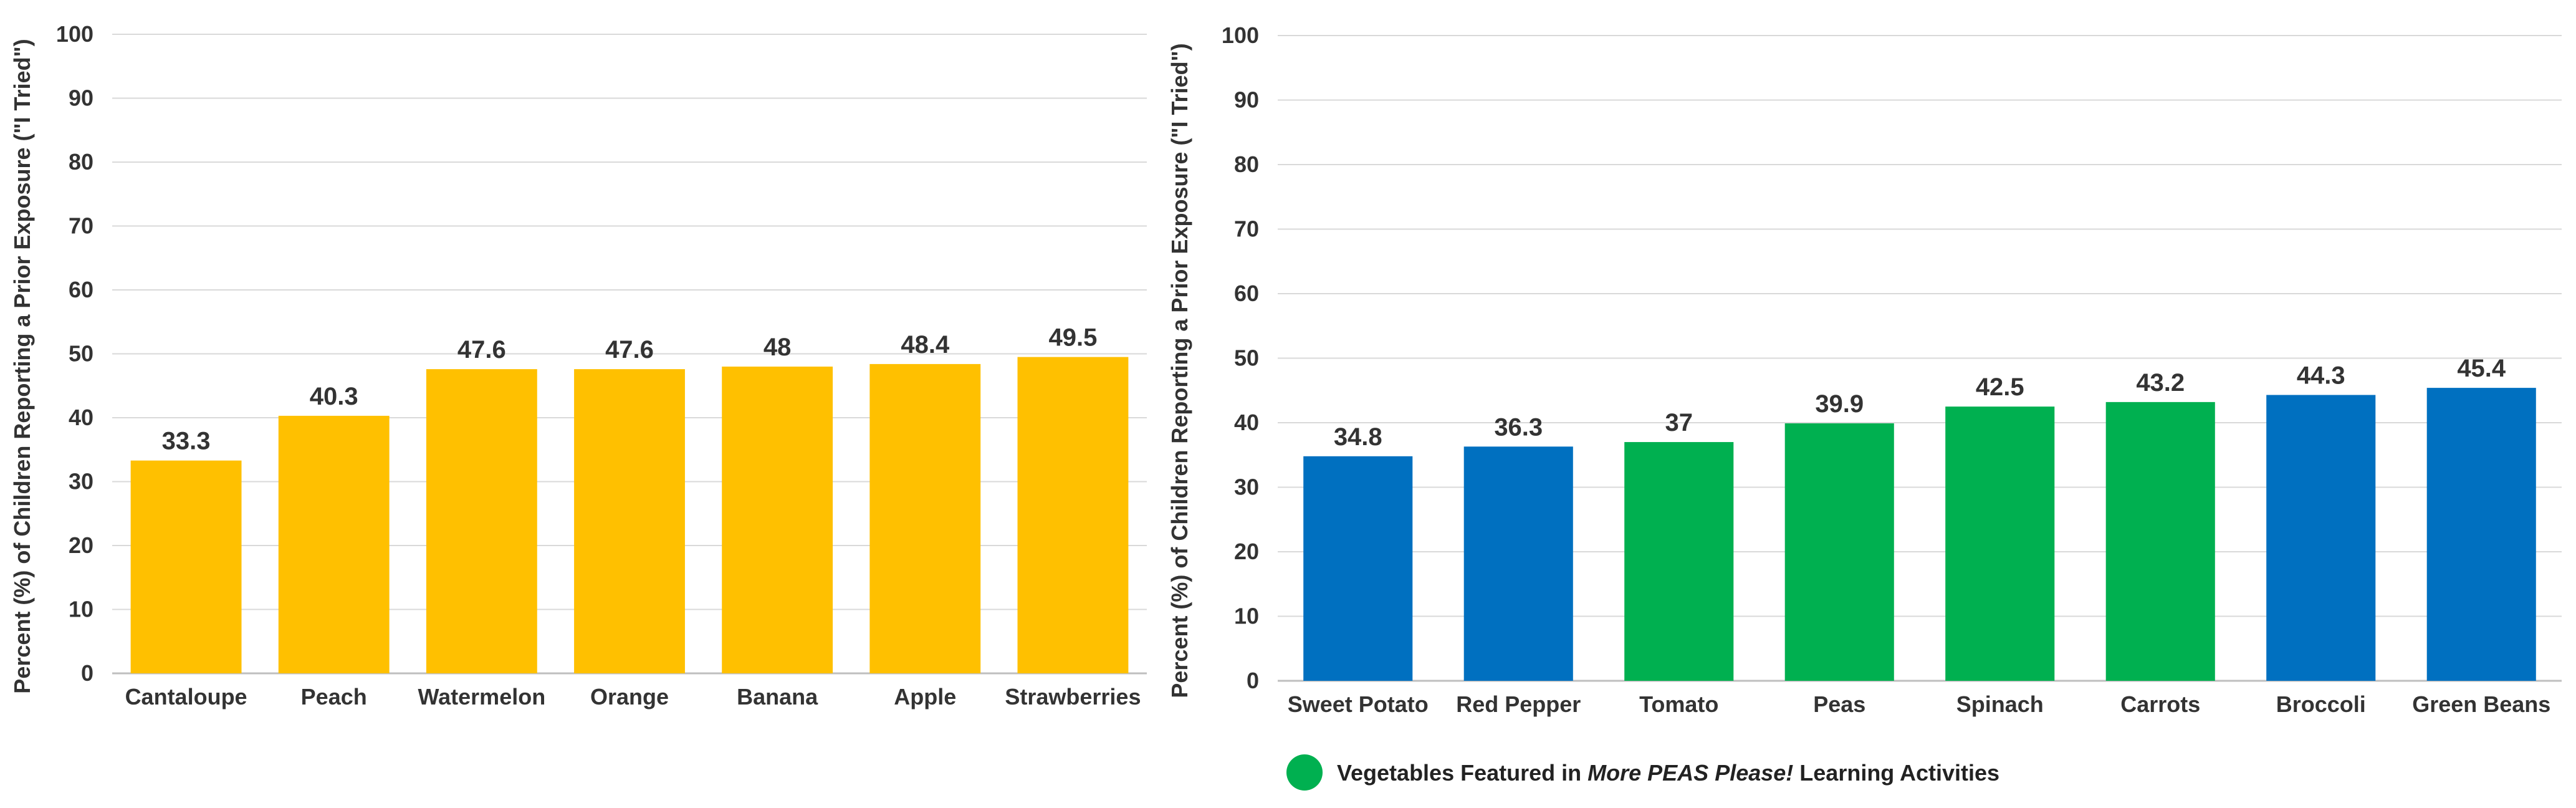 This screenshot has width=2576, height=808. What do you see at coordinates (74, 34) in the screenshot?
I see `fruit-y-tick-label: 100` at bounding box center [74, 34].